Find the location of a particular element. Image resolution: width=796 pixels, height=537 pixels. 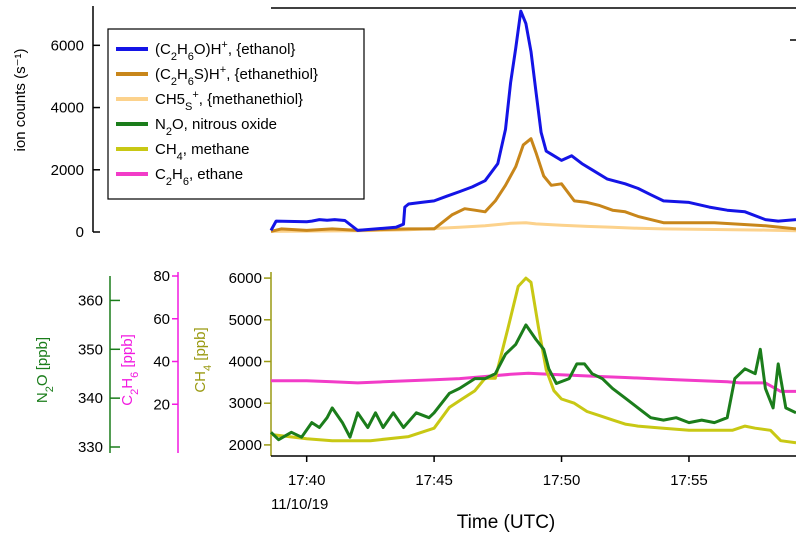

top-y-tick-label: 0 is located at coordinates (80, 232).